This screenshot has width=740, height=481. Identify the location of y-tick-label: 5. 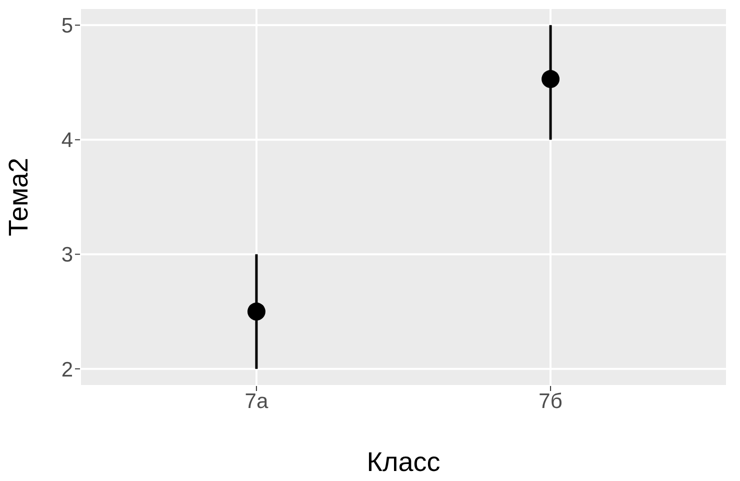
(67, 26).